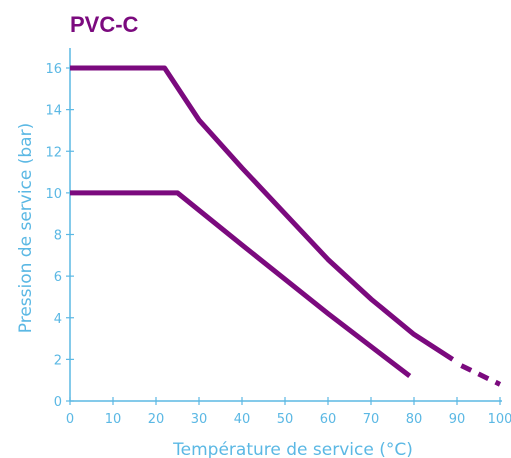 This screenshot has width=511, height=458. Describe the element at coordinates (58, 402) in the screenshot. I see `y-tick-label: 0` at that location.